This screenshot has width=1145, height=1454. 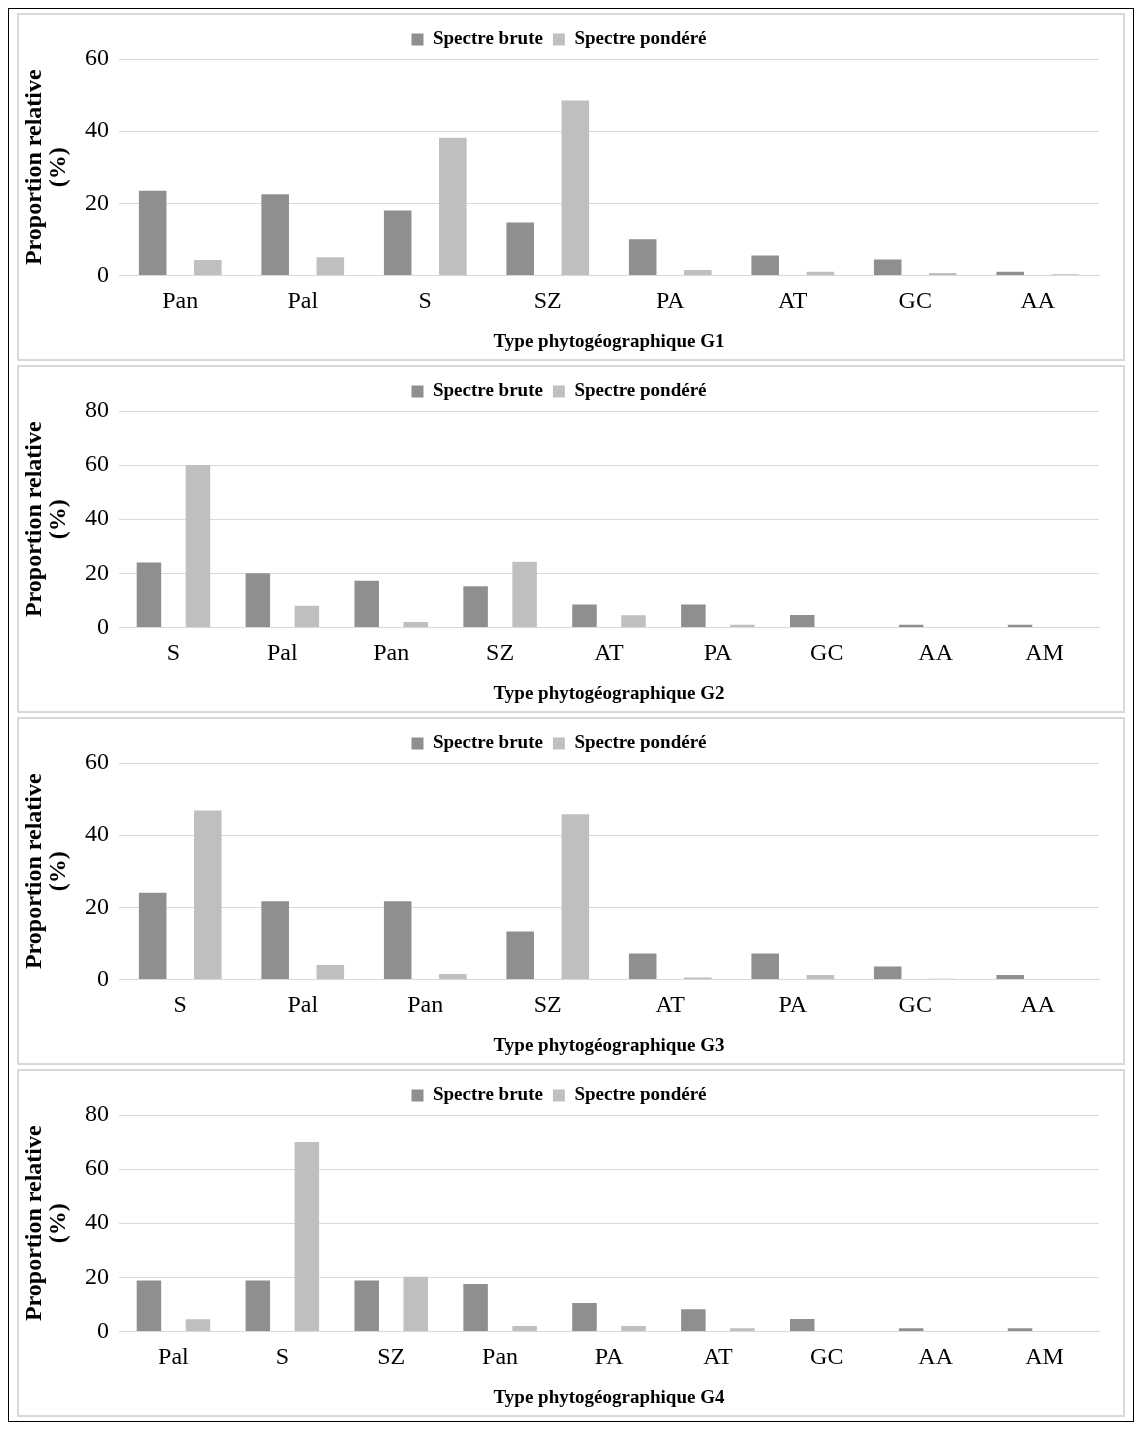 What do you see at coordinates (609, 1044) in the screenshot?
I see `x-axis-title: Type phytogéographique G3` at bounding box center [609, 1044].